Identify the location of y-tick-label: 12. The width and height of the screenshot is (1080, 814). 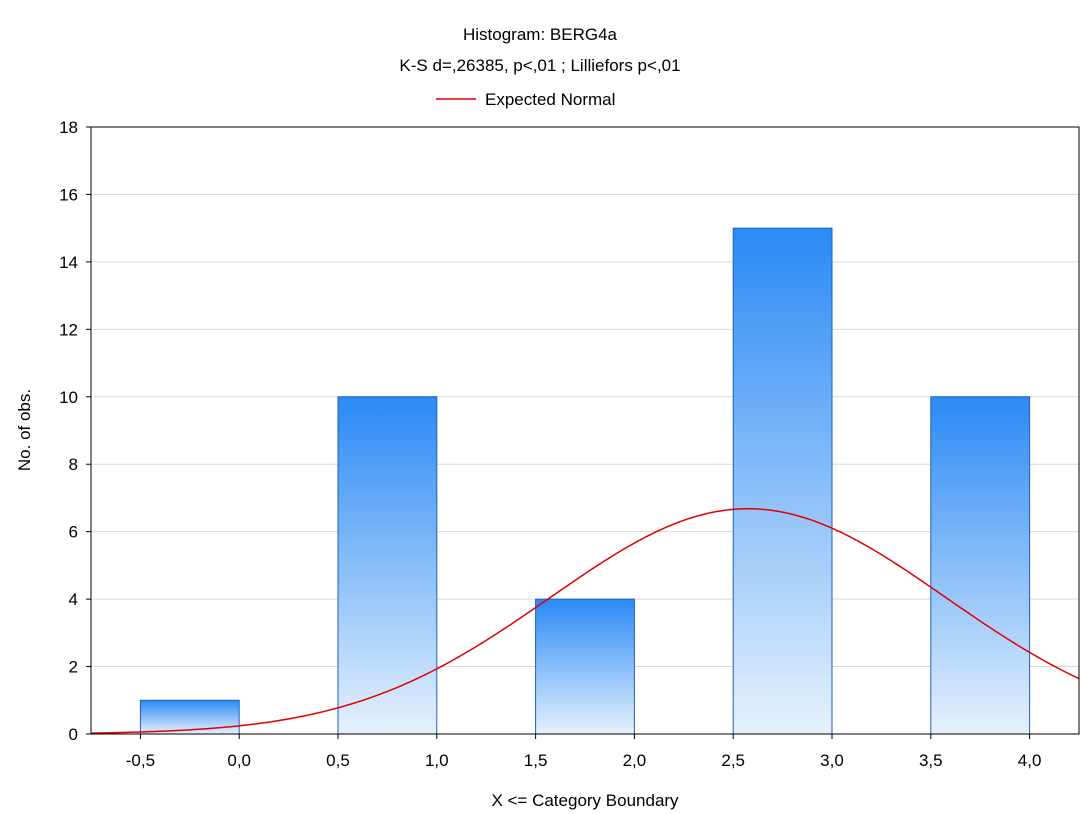
(68, 329).